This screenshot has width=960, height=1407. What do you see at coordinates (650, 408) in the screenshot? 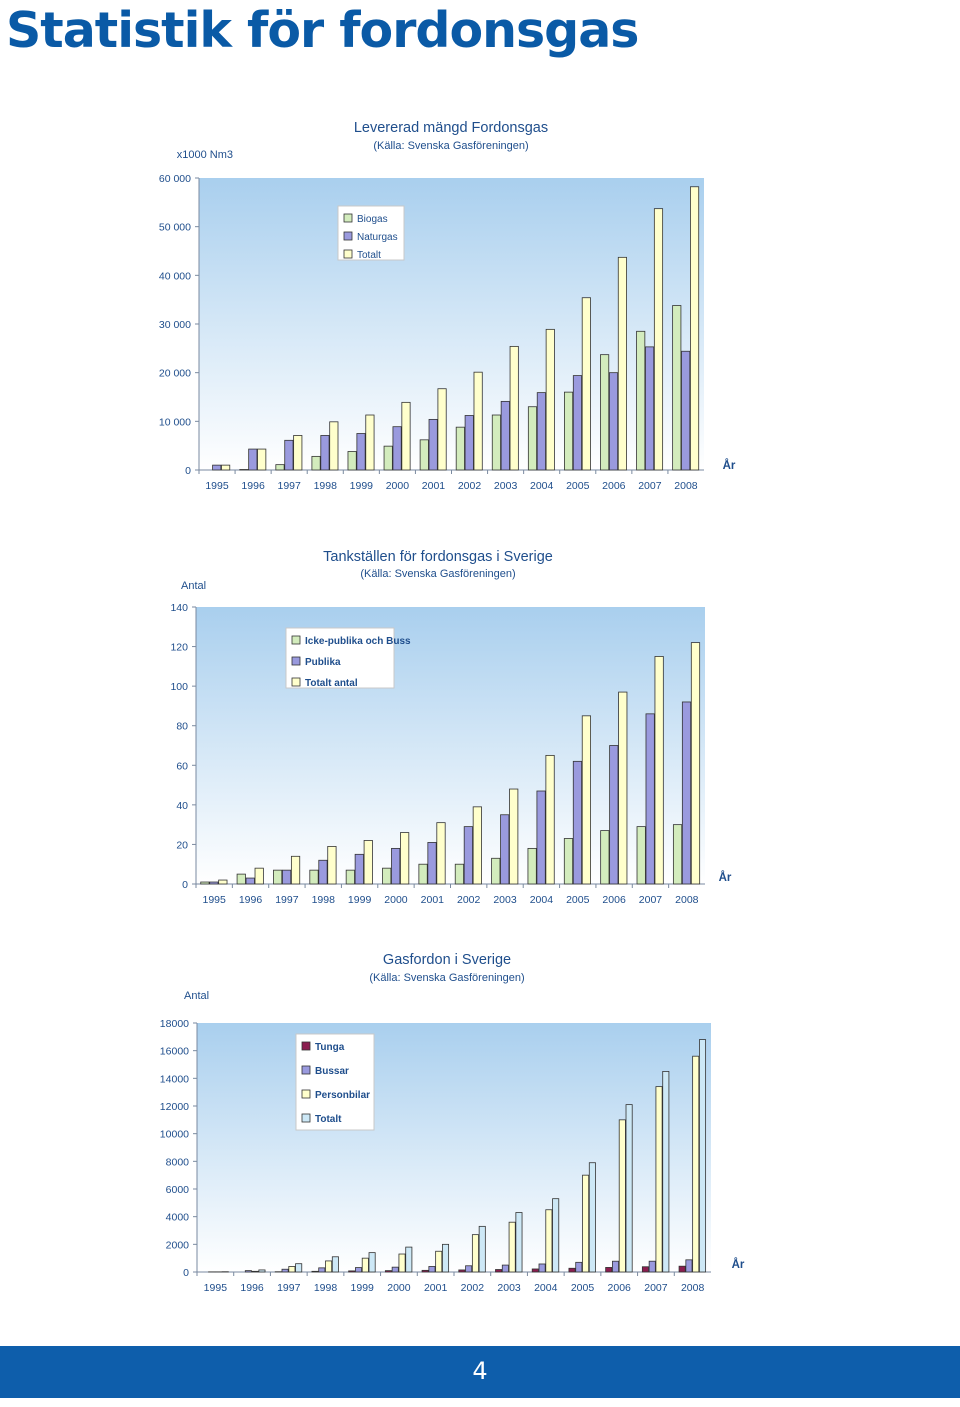
I see `bar-naturgas-2007` at bounding box center [650, 408].